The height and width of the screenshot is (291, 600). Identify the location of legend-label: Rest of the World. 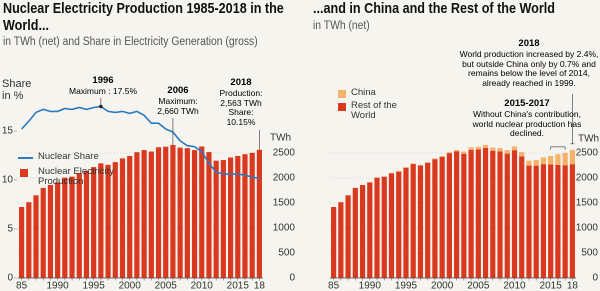
(374, 111).